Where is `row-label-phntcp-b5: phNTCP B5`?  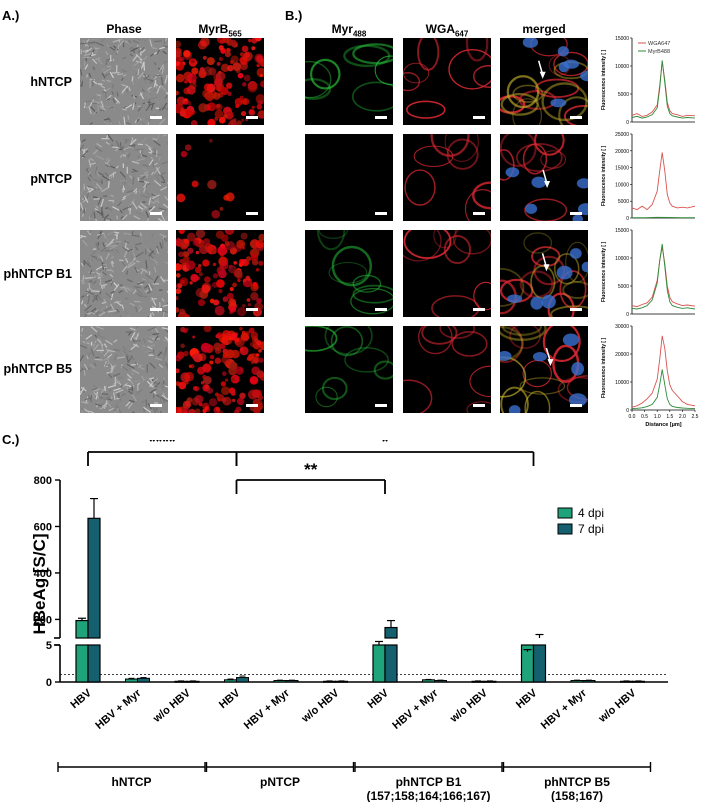
row-label-phntcp-b5: phNTCP B5 is located at coordinates (37, 369).